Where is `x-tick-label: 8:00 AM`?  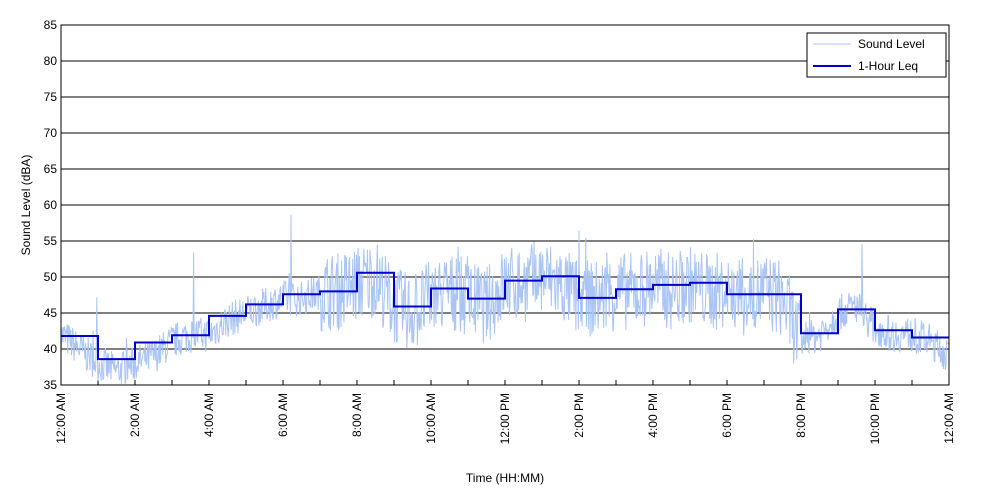 x-tick-label: 8:00 AM is located at coordinates (357, 415).